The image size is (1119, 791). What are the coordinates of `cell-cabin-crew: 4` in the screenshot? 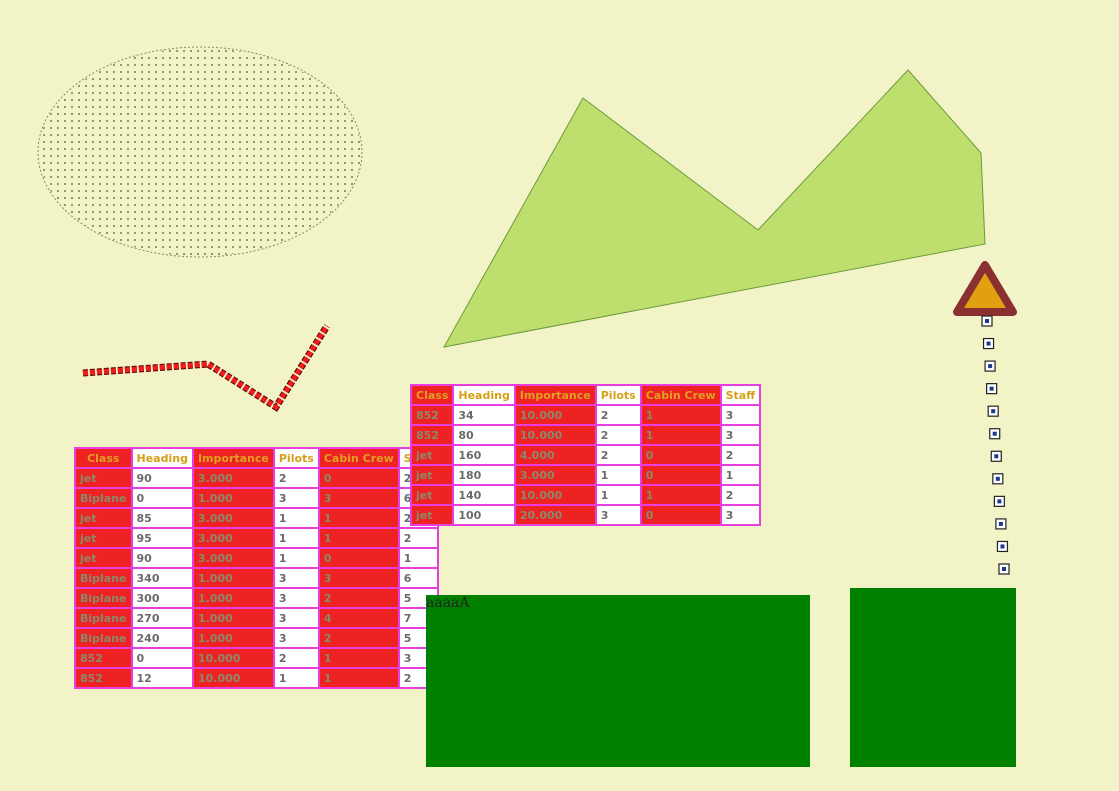 It's located at (358, 618).